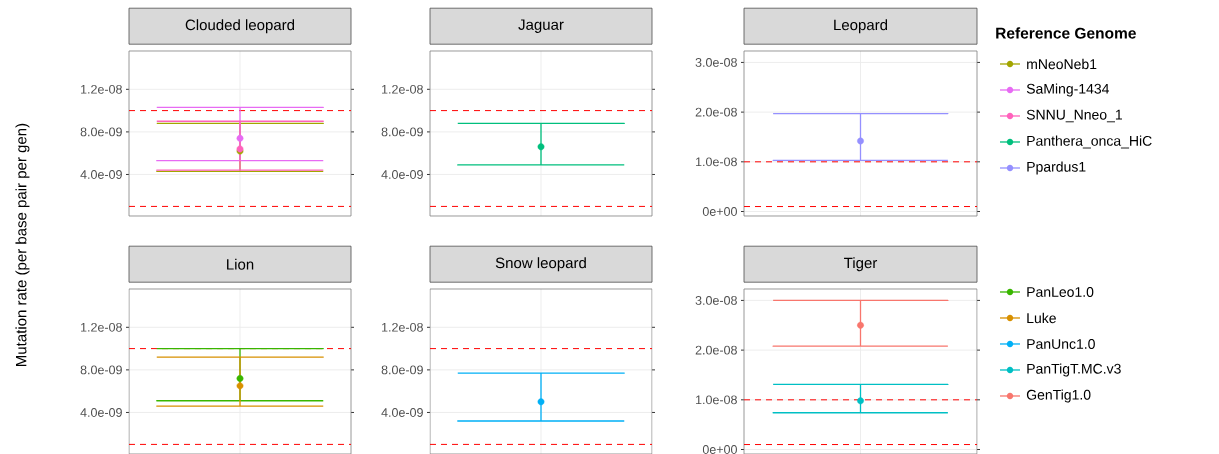  I want to click on legend-label: GenTig1.0, so click(1058, 396).